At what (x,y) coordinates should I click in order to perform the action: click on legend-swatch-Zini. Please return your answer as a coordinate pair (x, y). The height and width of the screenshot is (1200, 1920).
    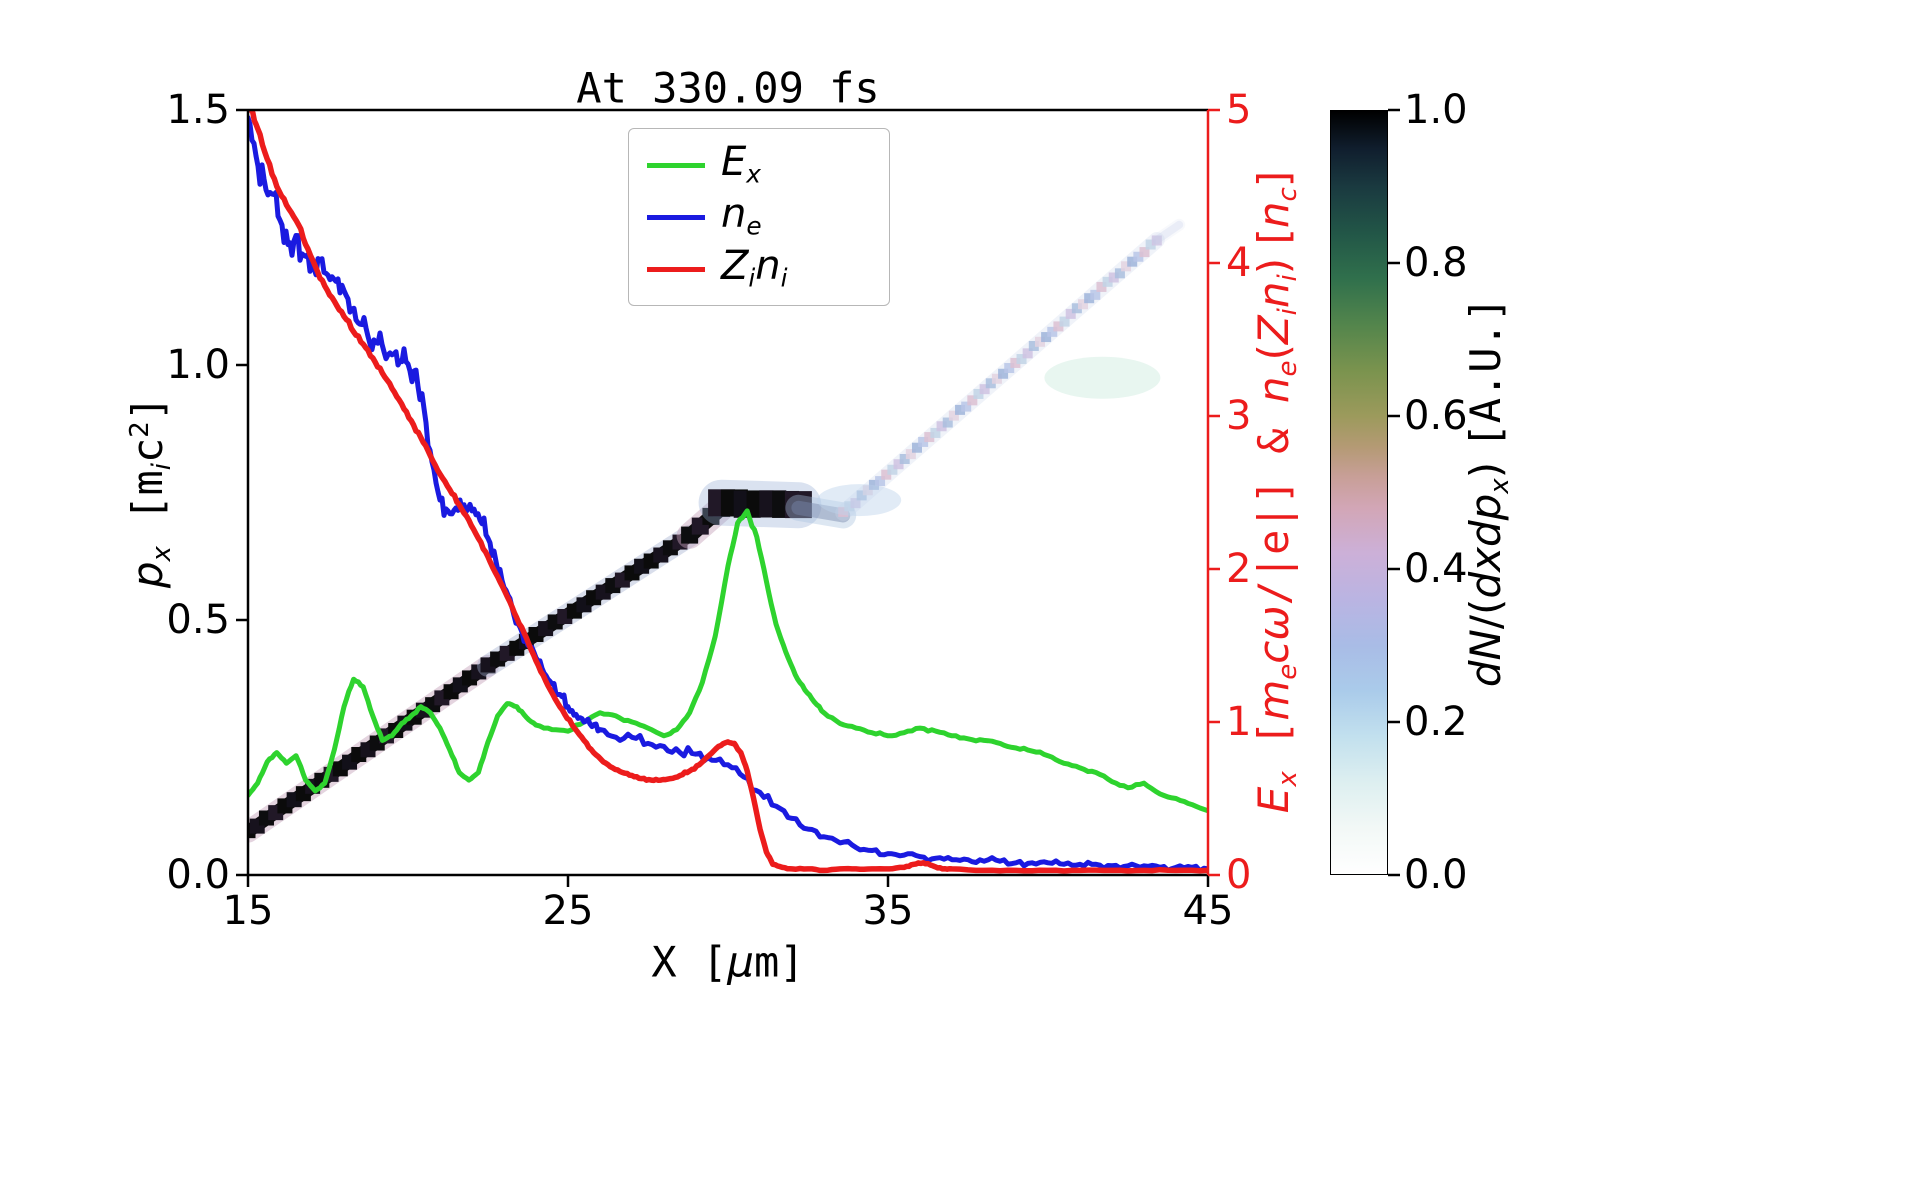
    Looking at the image, I should click on (676, 269).